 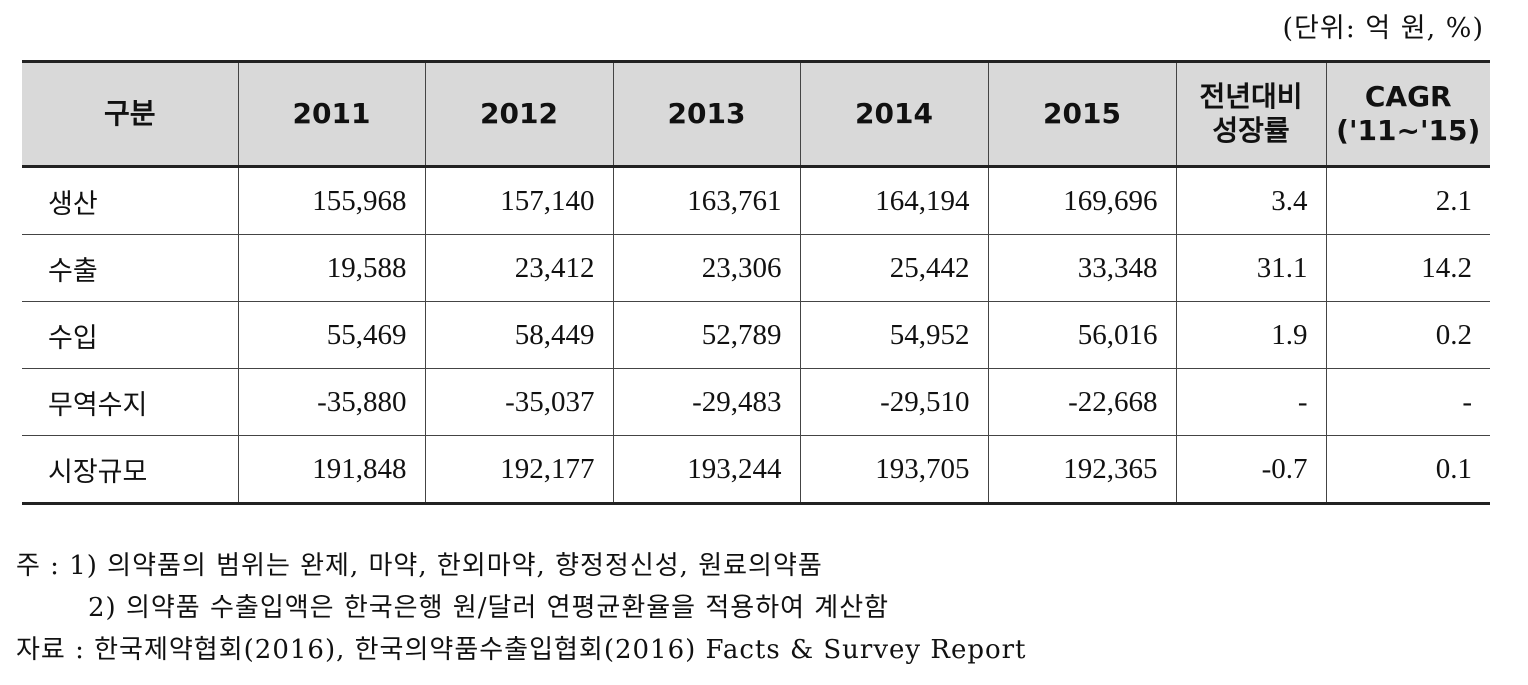 What do you see at coordinates (130, 114) in the screenshot?
I see `header-category: 구분` at bounding box center [130, 114].